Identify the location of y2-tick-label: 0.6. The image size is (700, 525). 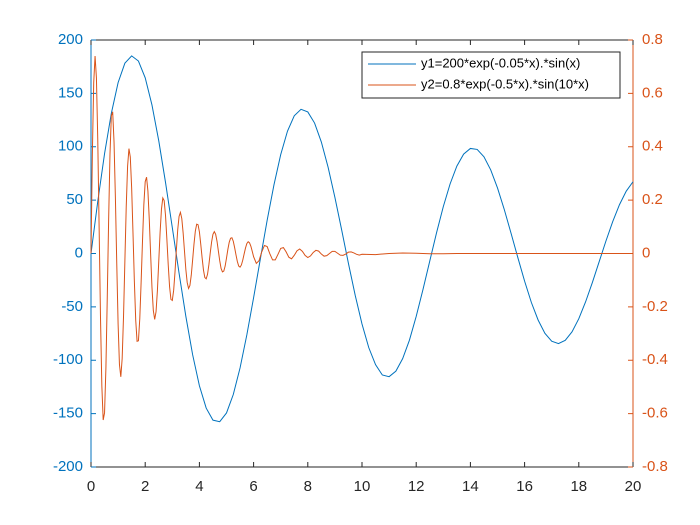
(652, 92).